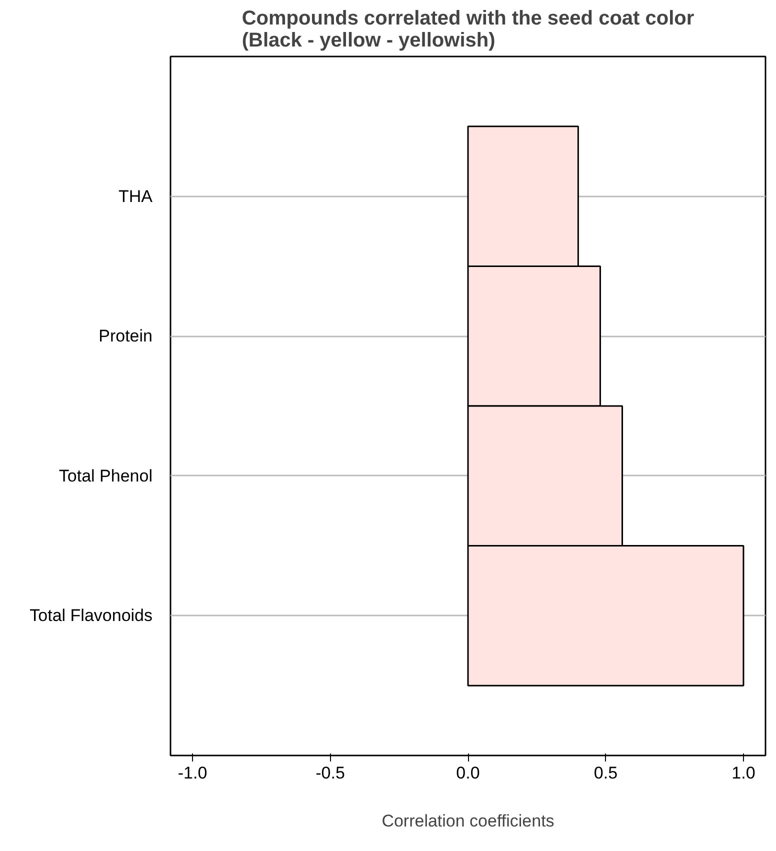  Describe the element at coordinates (606, 773) in the screenshot. I see `x-tick-label: 0.5` at that location.